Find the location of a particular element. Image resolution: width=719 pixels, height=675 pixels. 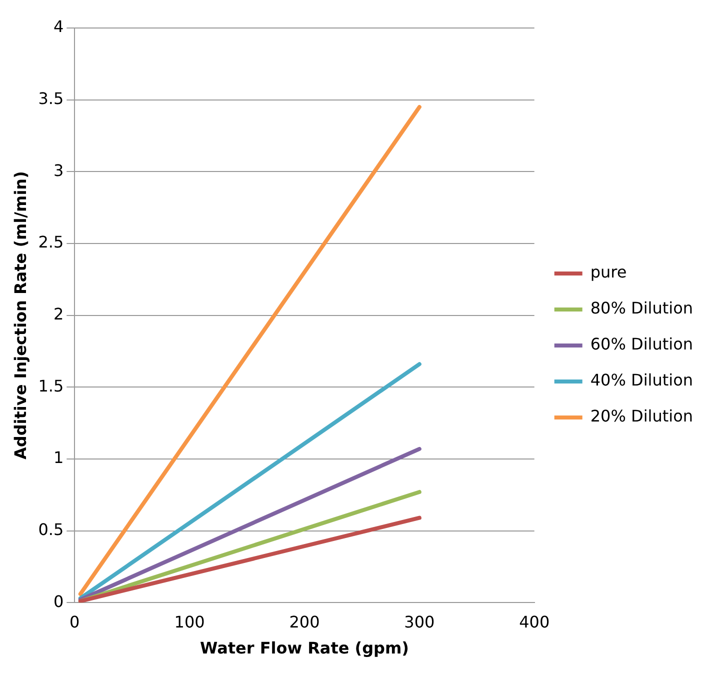

x-tick-label: 400 is located at coordinates (534, 622).